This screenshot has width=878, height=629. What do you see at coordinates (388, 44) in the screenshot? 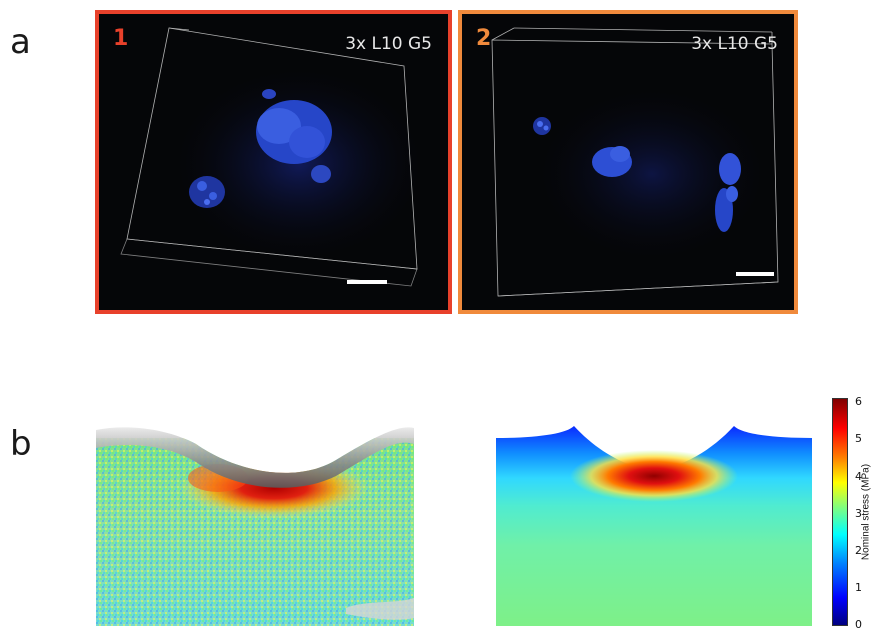
I see `micrograph-1-label: 3x L10 G5` at bounding box center [388, 44].